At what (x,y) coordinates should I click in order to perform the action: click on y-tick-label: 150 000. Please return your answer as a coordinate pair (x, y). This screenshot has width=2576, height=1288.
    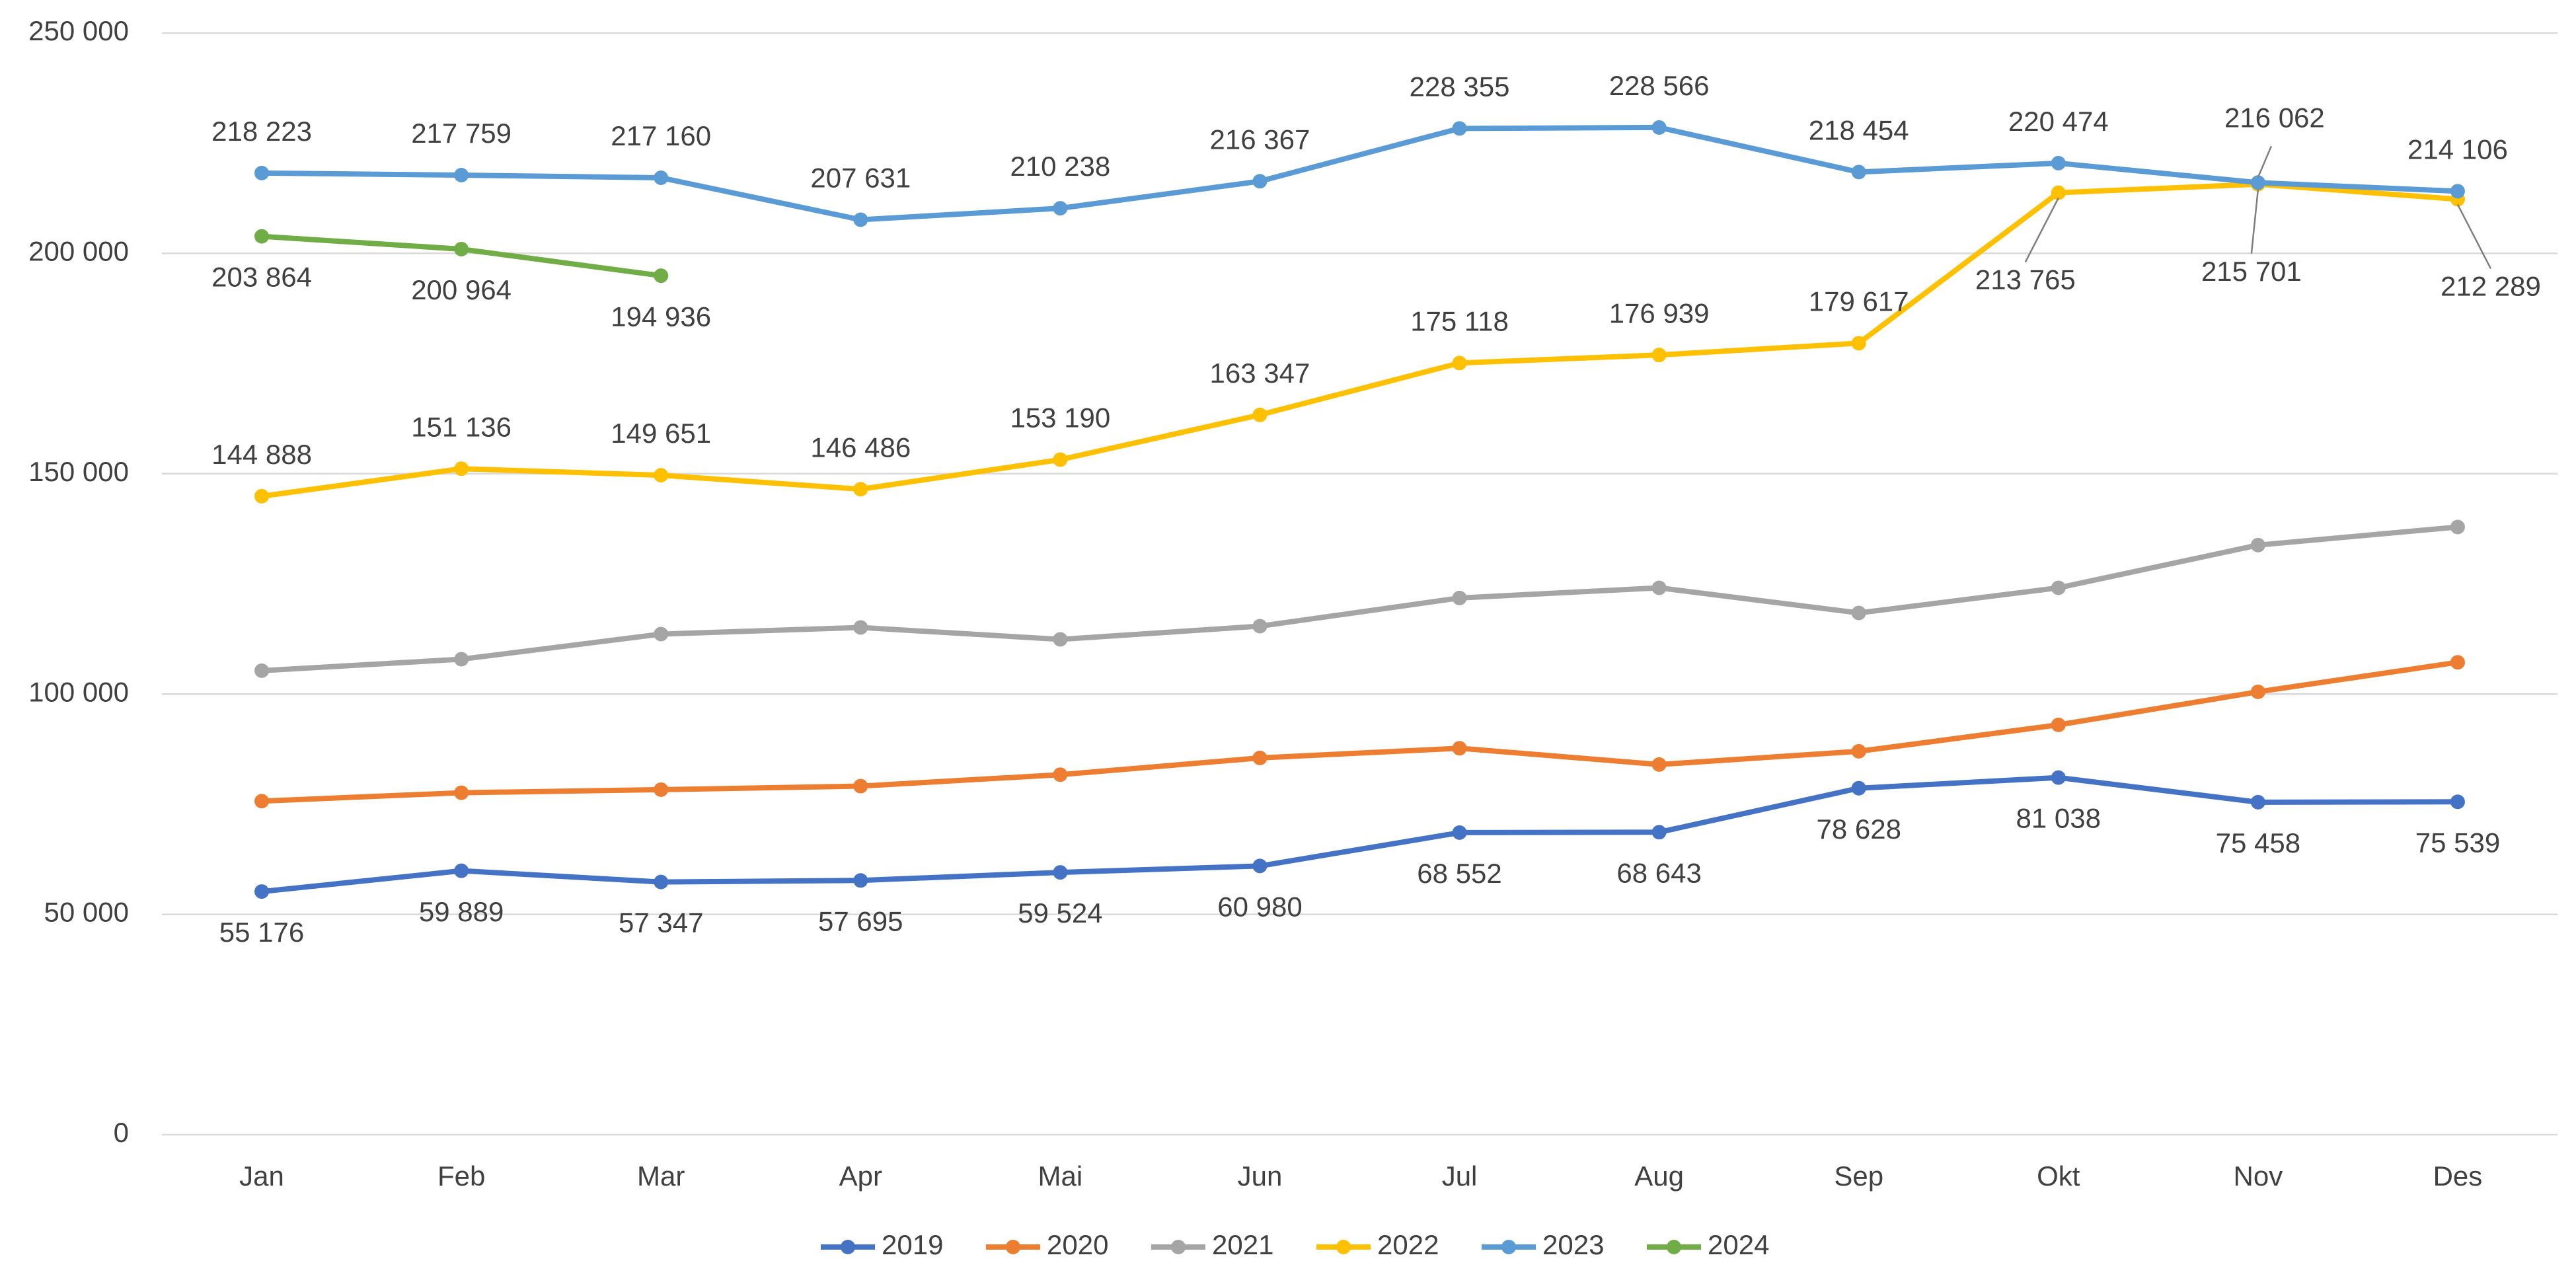
    Looking at the image, I should click on (78, 472).